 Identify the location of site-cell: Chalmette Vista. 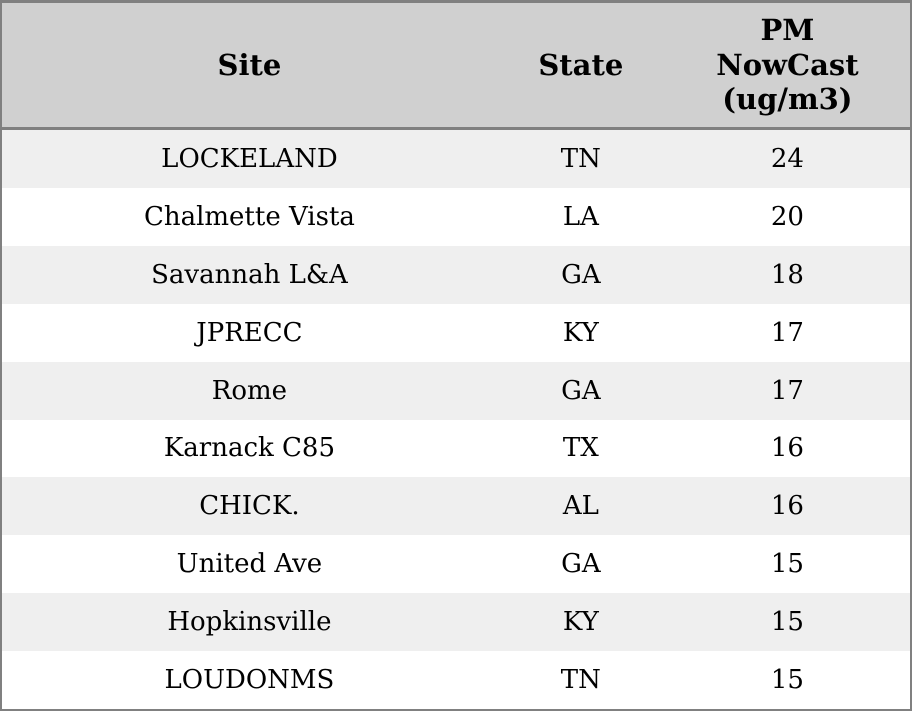
(249, 216).